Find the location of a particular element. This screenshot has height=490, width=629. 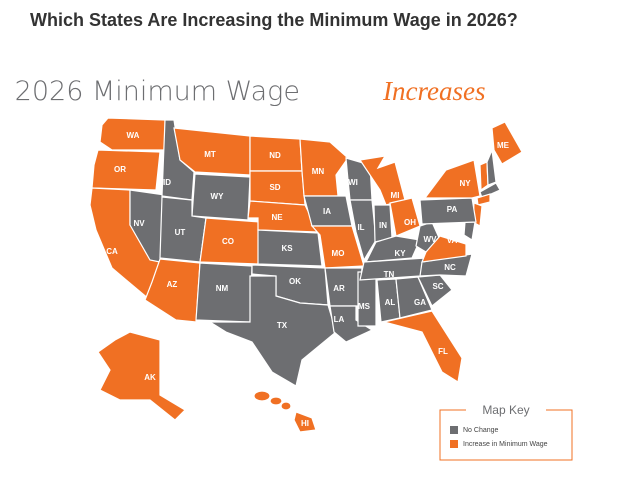

state-label: NC is located at coordinates (450, 267).